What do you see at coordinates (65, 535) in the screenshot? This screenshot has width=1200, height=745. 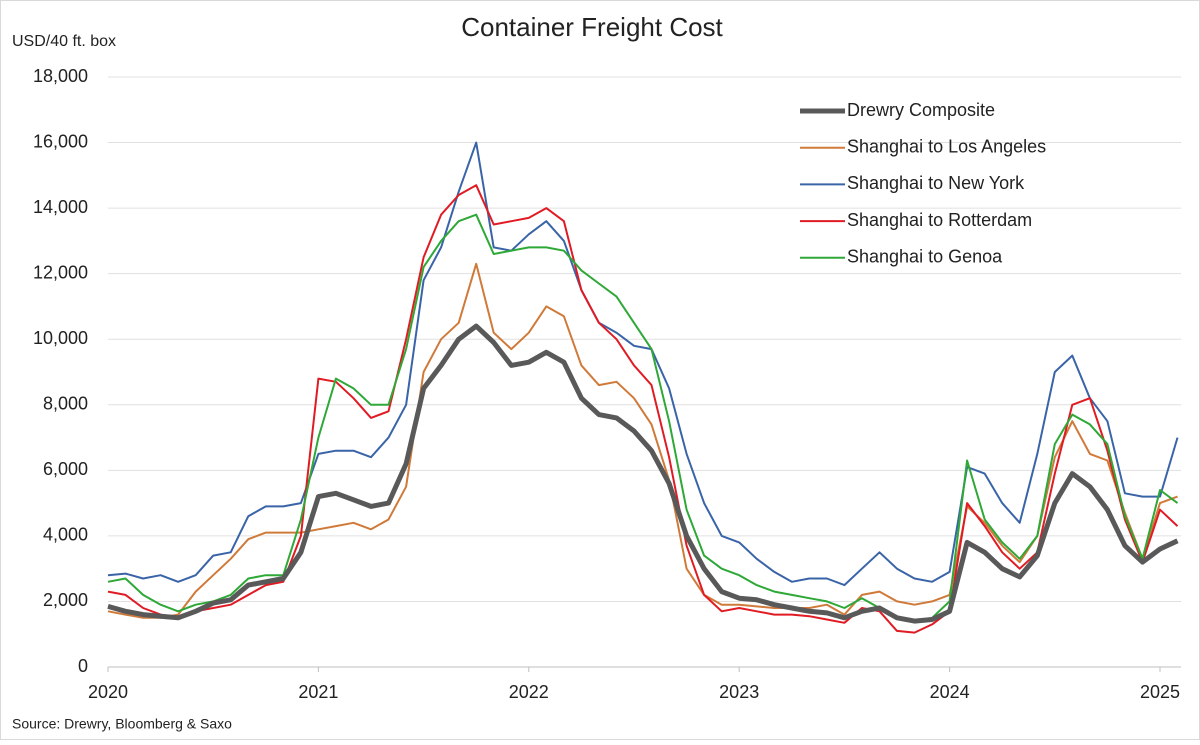 I see `y-tick-label: 4,000` at bounding box center [65, 535].